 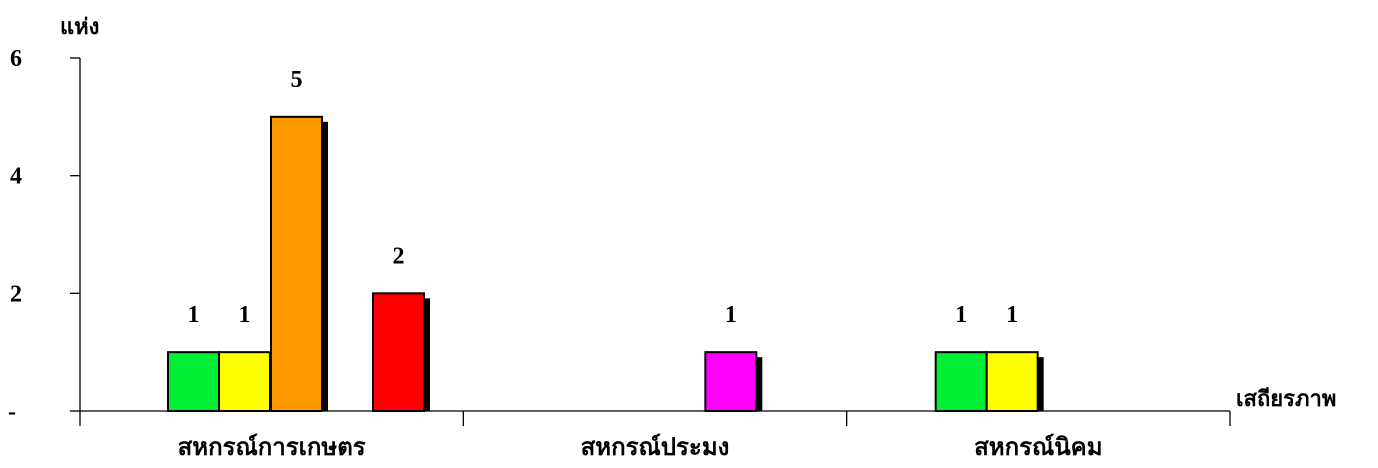 I want to click on x-ticks, so click(x=655, y=418).